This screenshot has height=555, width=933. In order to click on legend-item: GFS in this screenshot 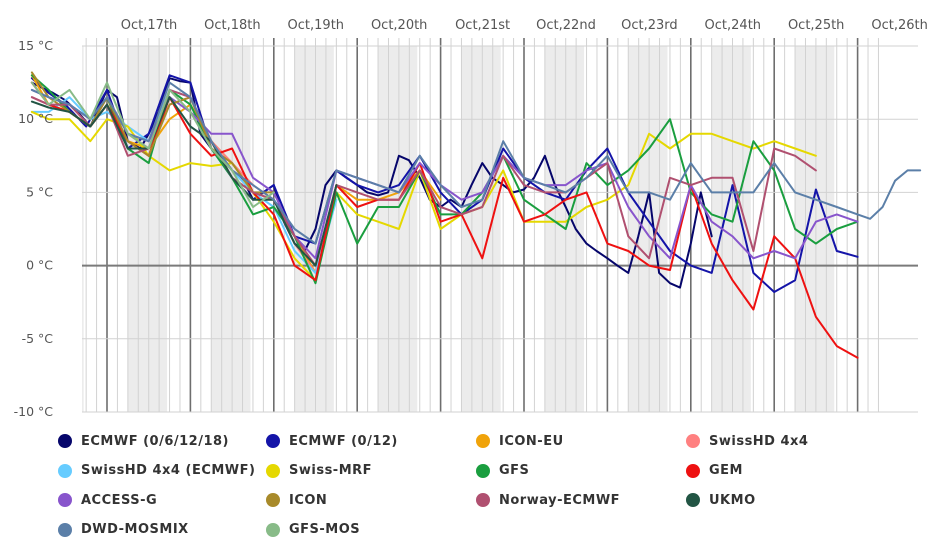, I will do `click(502, 471)`.